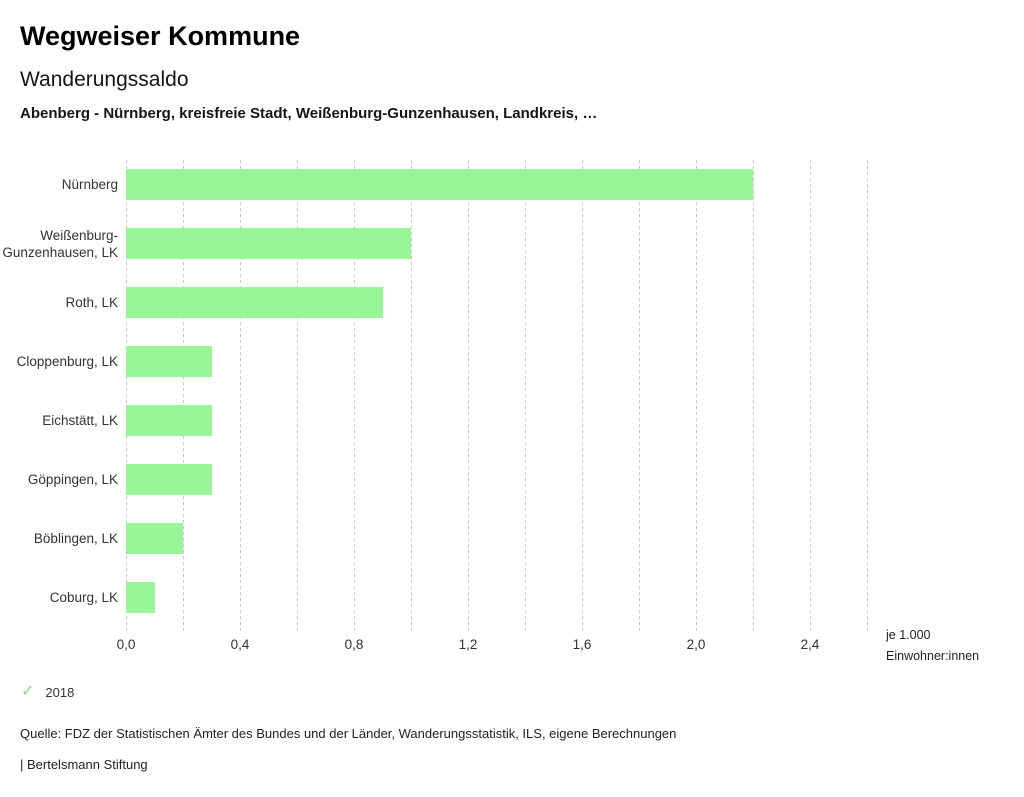 This screenshot has width=1024, height=797. What do you see at coordinates (67, 361) in the screenshot?
I see `category-label: Cloppenburg, LK` at bounding box center [67, 361].